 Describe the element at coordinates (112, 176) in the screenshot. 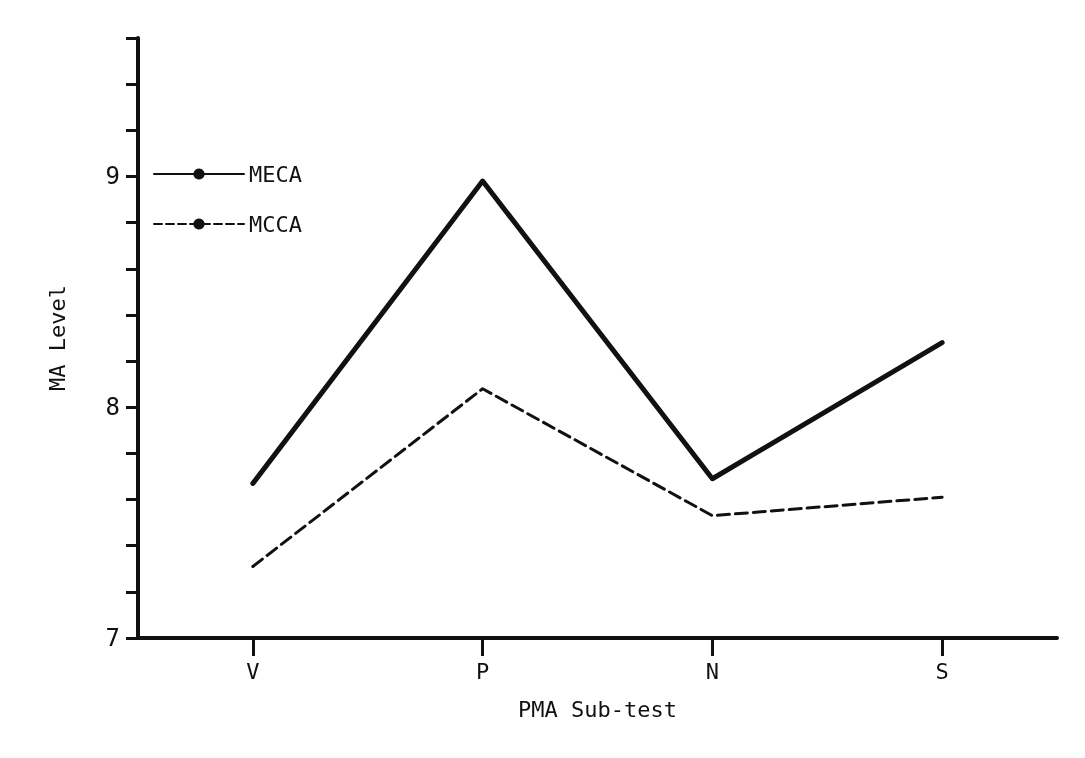

I see `y-tick-label: 9` at that location.